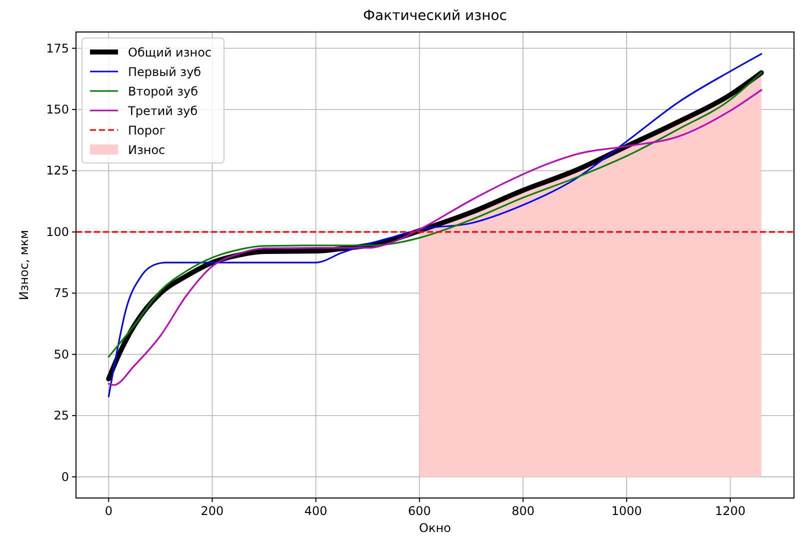  Describe the element at coordinates (61, 293) in the screenshot. I see `y-tick-label: 75` at that location.